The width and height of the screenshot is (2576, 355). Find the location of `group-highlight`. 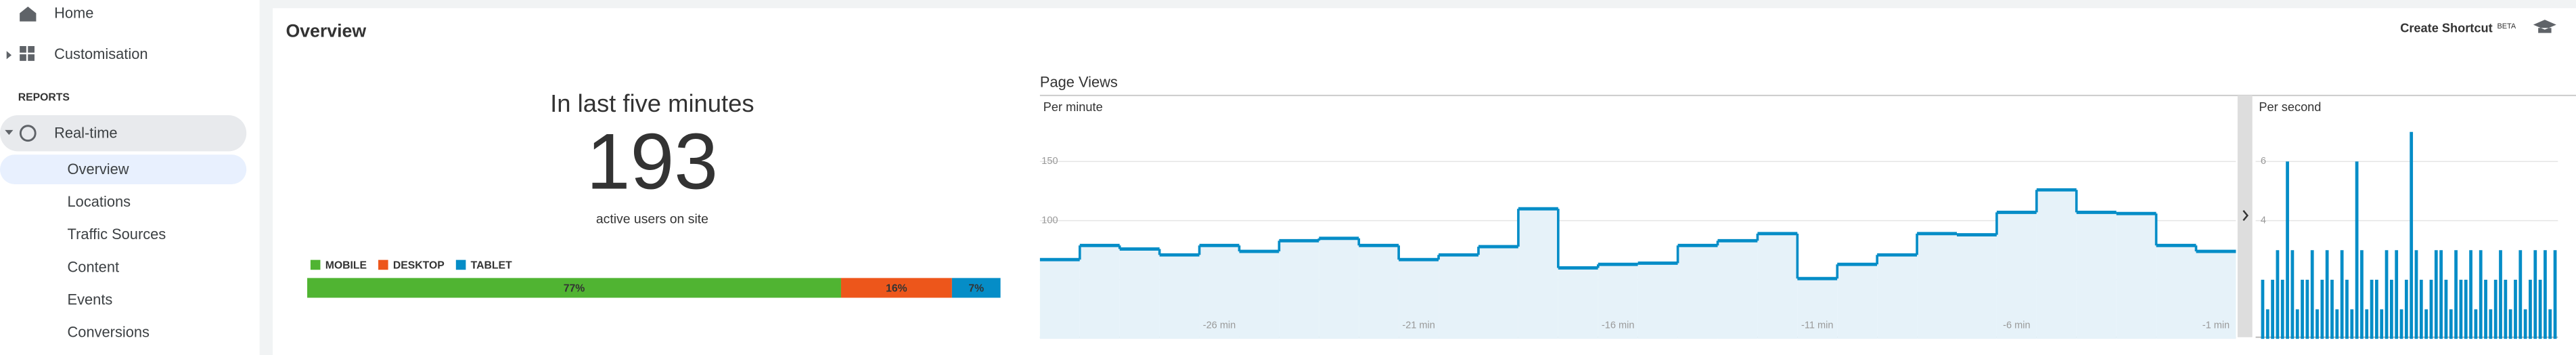

group-highlight is located at coordinates (124, 133).